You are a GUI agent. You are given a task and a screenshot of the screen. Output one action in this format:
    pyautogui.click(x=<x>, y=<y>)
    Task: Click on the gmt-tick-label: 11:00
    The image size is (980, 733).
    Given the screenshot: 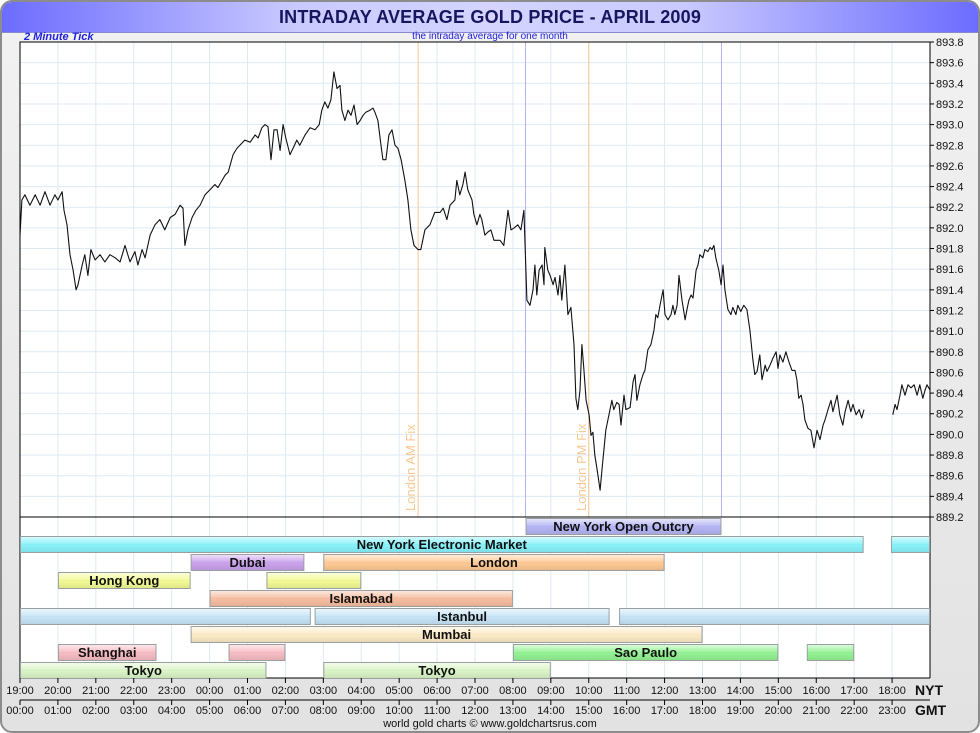 What is the action you would take?
    pyautogui.click(x=437, y=711)
    